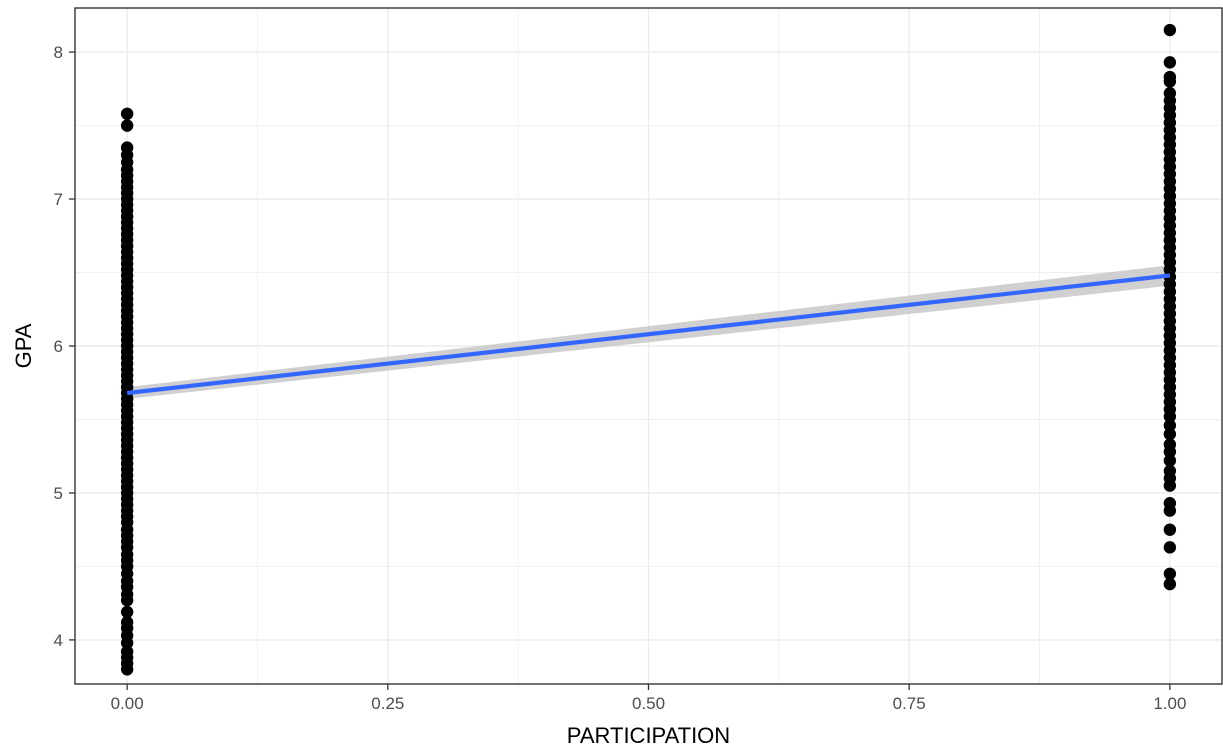  What do you see at coordinates (1169, 703) in the screenshot?
I see `x-tick-label: 1.00` at bounding box center [1169, 703].